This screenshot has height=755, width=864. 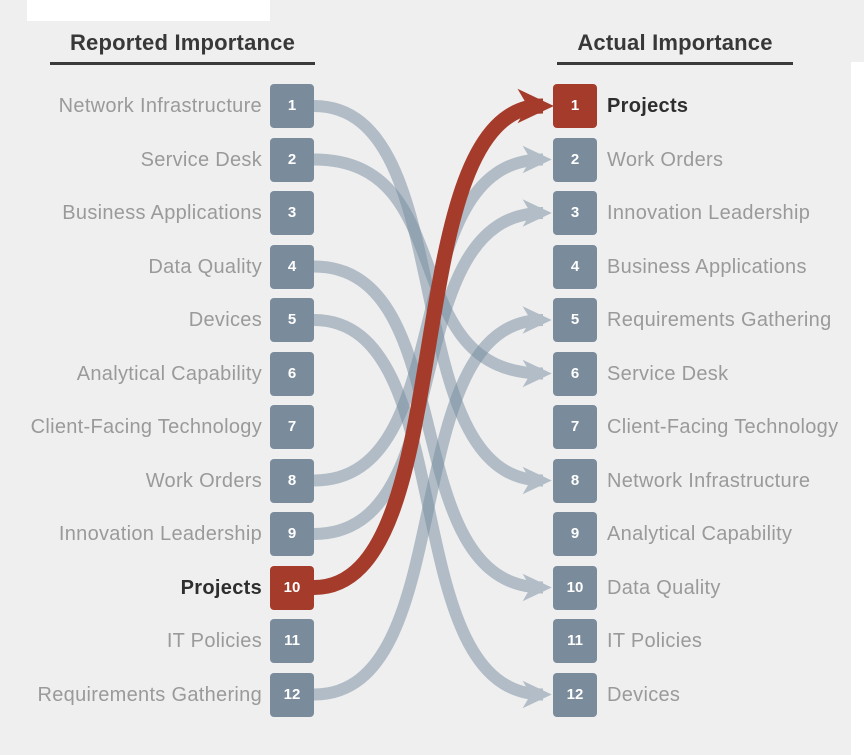 I want to click on rank-box-right: 1, so click(x=575, y=106).